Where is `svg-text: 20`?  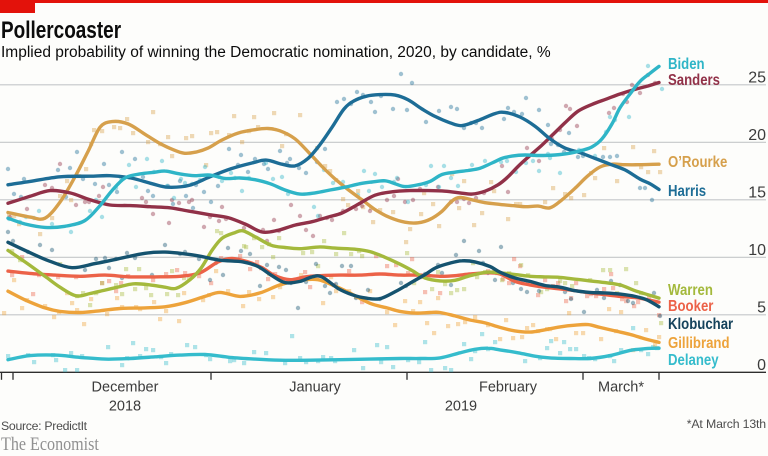 svg-text: 20 is located at coordinates (757, 135).